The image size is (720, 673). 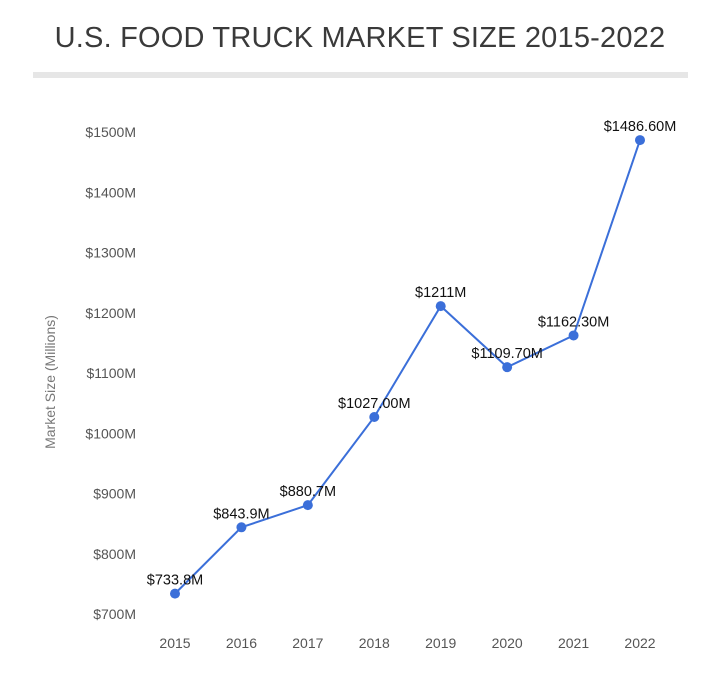 I want to click on y-tick-label: $1100M, so click(x=111, y=373).